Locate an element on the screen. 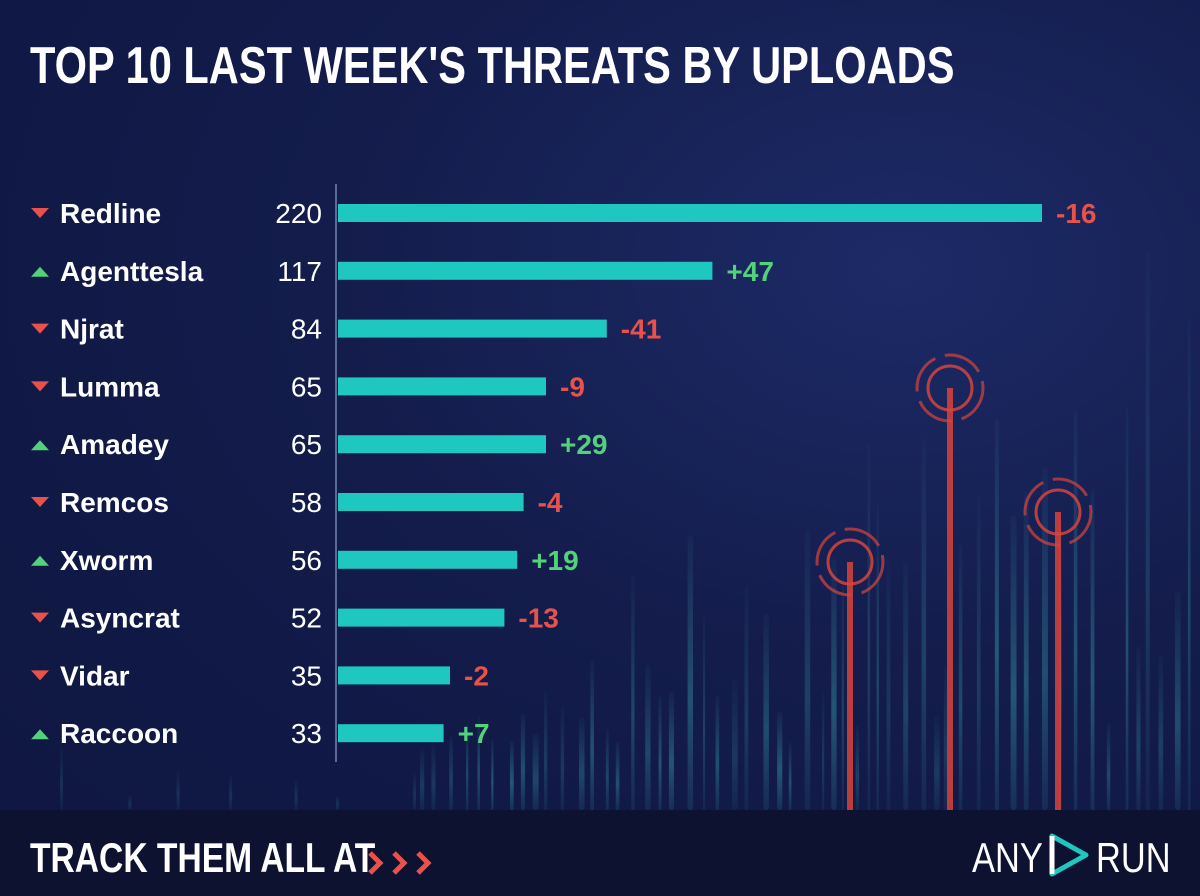  change-label: -16 is located at coordinates (1076, 213).